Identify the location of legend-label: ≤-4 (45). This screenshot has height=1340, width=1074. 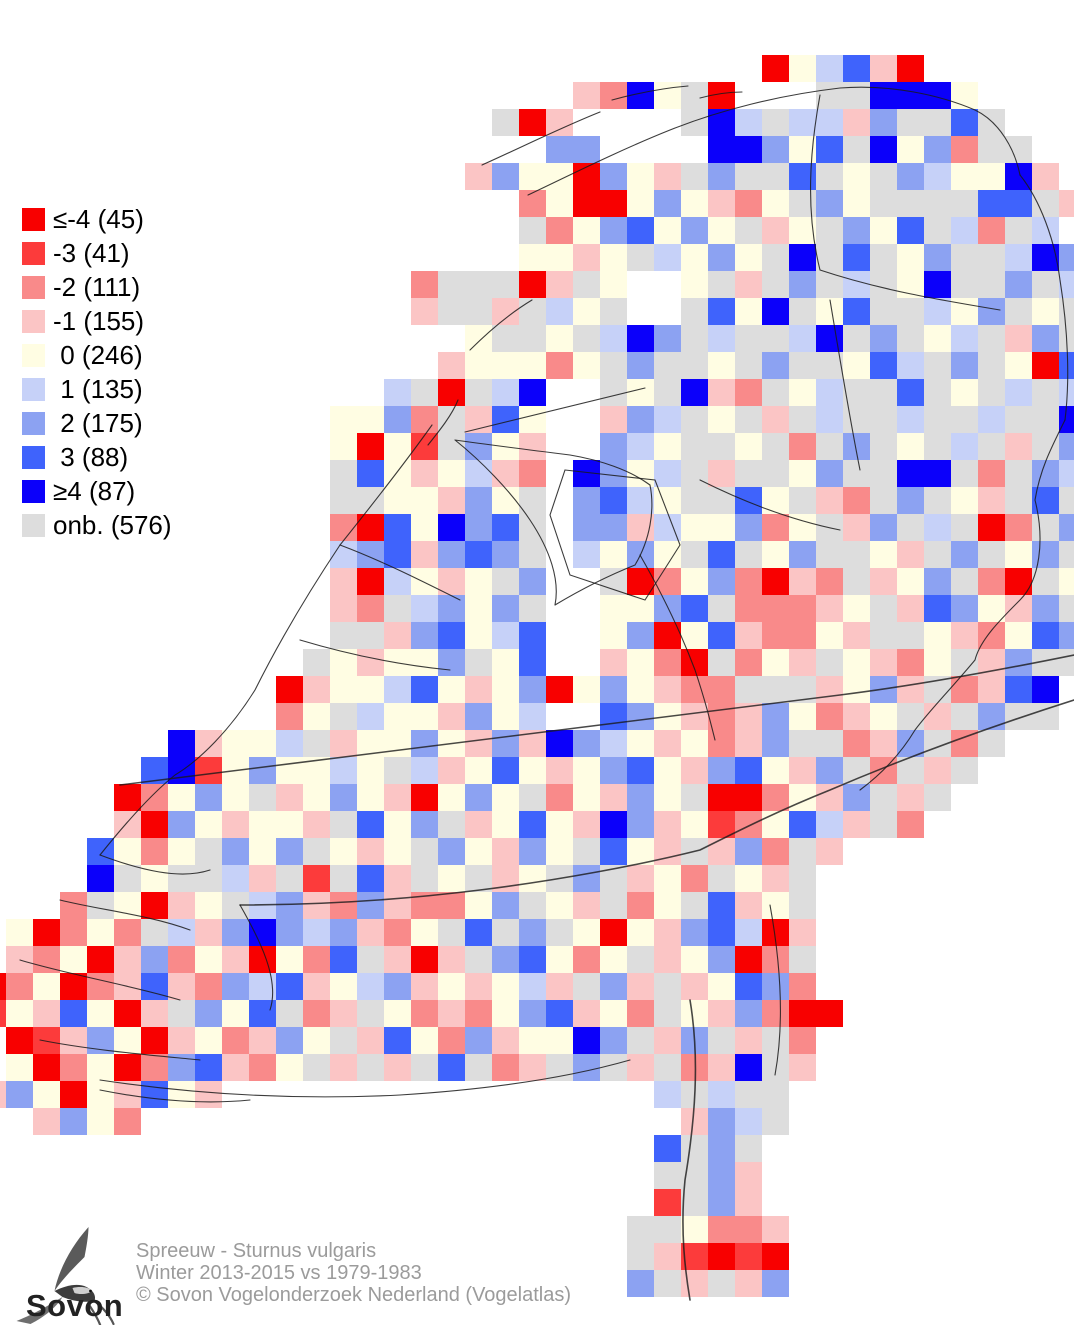
(98, 219).